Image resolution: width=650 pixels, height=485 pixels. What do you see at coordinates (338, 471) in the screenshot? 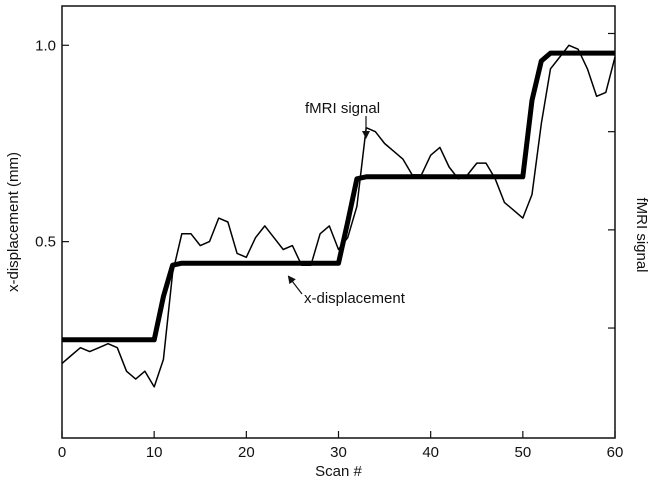
I see `x-axis-title: Scan #` at bounding box center [338, 471].